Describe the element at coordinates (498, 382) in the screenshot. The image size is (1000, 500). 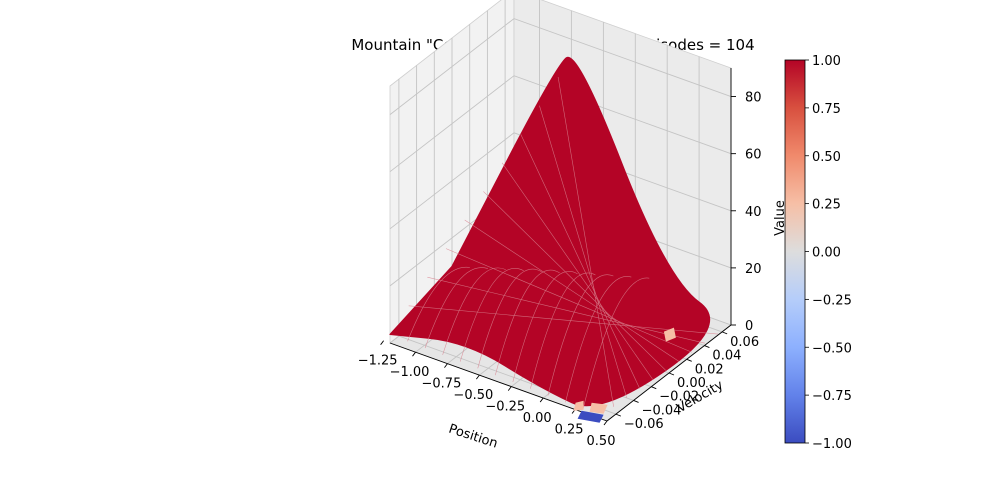
I see `x-axis-line` at that location.